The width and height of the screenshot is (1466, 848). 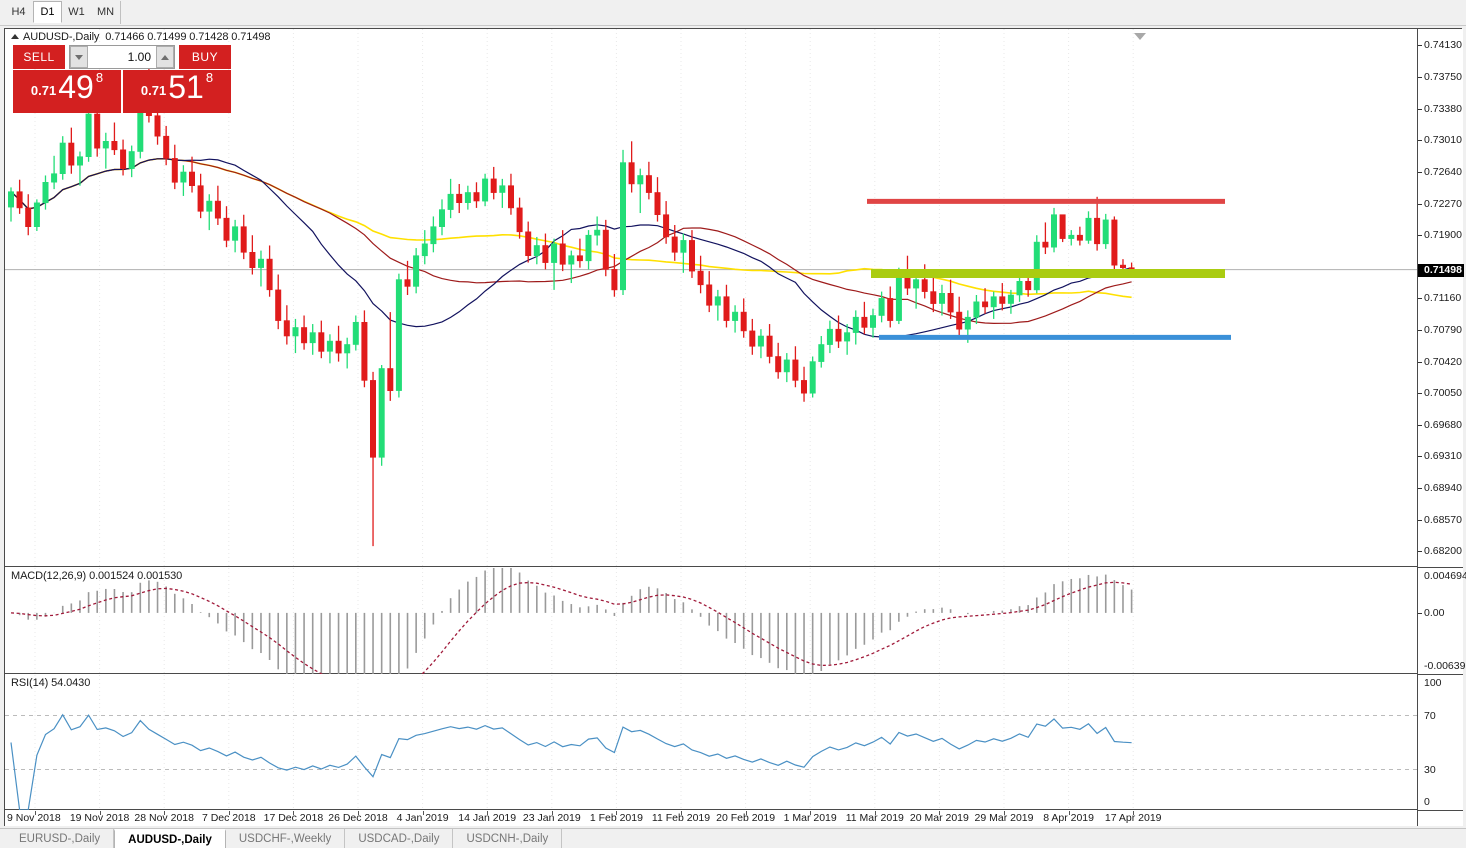 What do you see at coordinates (170, 838) in the screenshot?
I see `chart-tab: AUDUSD-,Daily` at bounding box center [170, 838].